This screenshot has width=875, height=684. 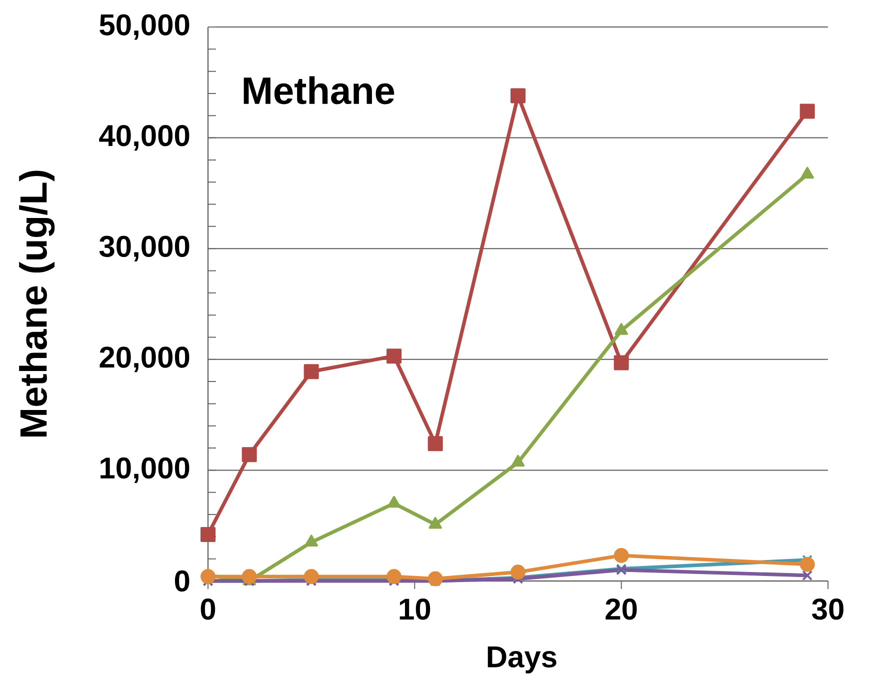 I want to click on text: Methane, so click(x=319, y=90).